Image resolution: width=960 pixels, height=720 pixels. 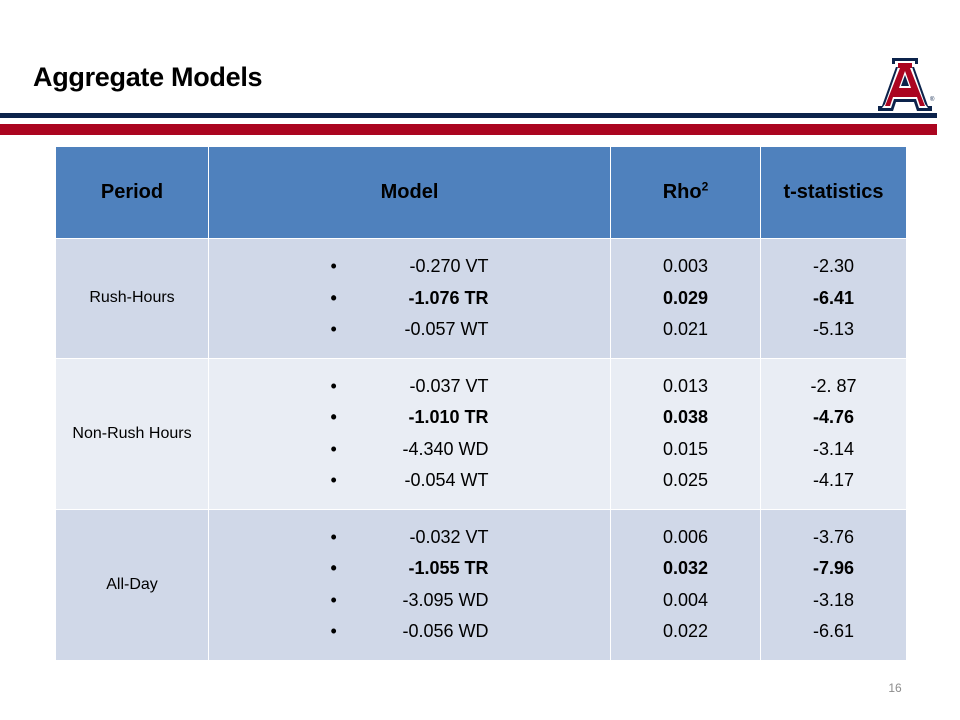 I want to click on period-cell: Non-Rush Hours, so click(x=132, y=433).